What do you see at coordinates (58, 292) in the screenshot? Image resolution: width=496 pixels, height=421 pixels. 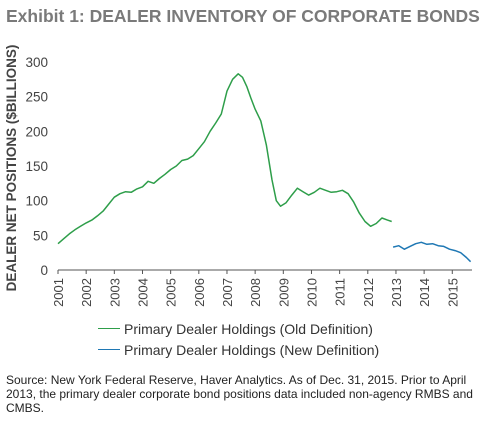 I see `x-tick-label: 2001` at bounding box center [58, 292].